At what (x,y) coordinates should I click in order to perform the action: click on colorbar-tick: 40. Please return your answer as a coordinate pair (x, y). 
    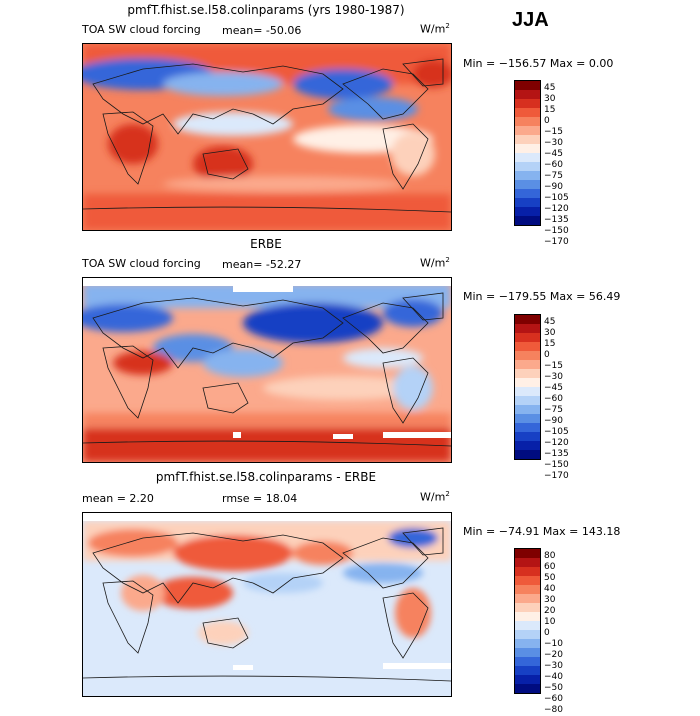
    Looking at the image, I should click on (550, 589).